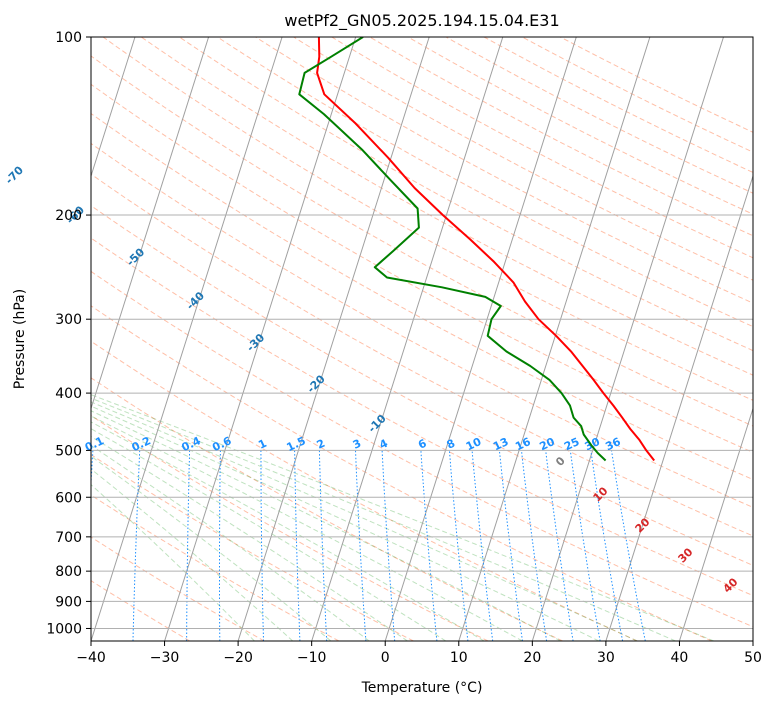 The height and width of the screenshot is (708, 775). Describe the element at coordinates (141, 444) in the screenshot. I see `mixing-ratio-label: 0.2` at that location.